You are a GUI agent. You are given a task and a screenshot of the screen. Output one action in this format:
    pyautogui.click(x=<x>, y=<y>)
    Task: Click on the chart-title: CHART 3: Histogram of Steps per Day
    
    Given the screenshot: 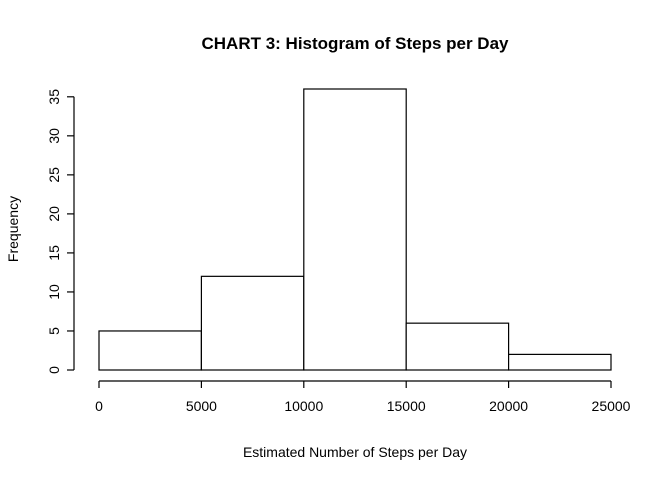 What is the action you would take?
    pyautogui.click(x=356, y=43)
    